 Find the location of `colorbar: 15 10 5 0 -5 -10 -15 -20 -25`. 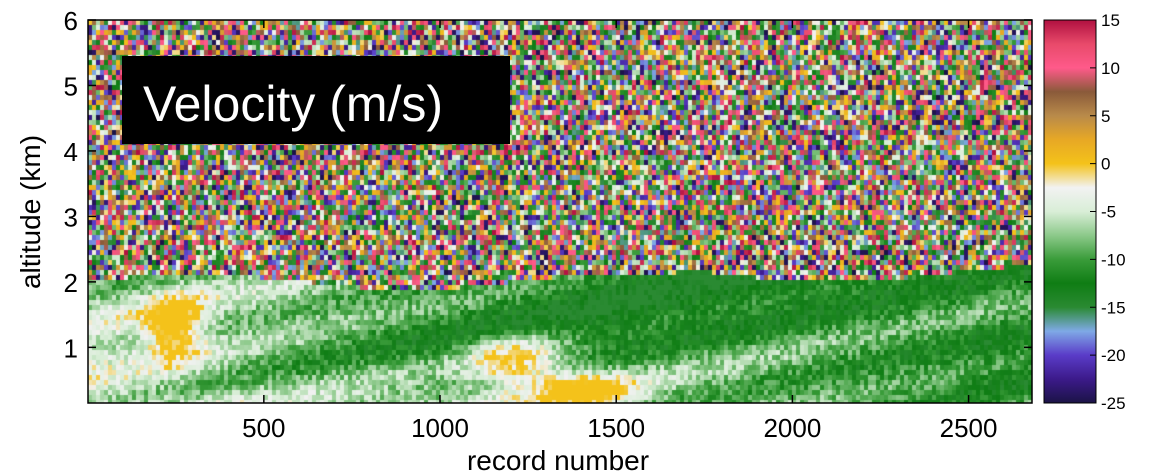

colorbar: 15 10 5 0 -5 -10 -15 -20 -25 is located at coordinates (1084, 212).